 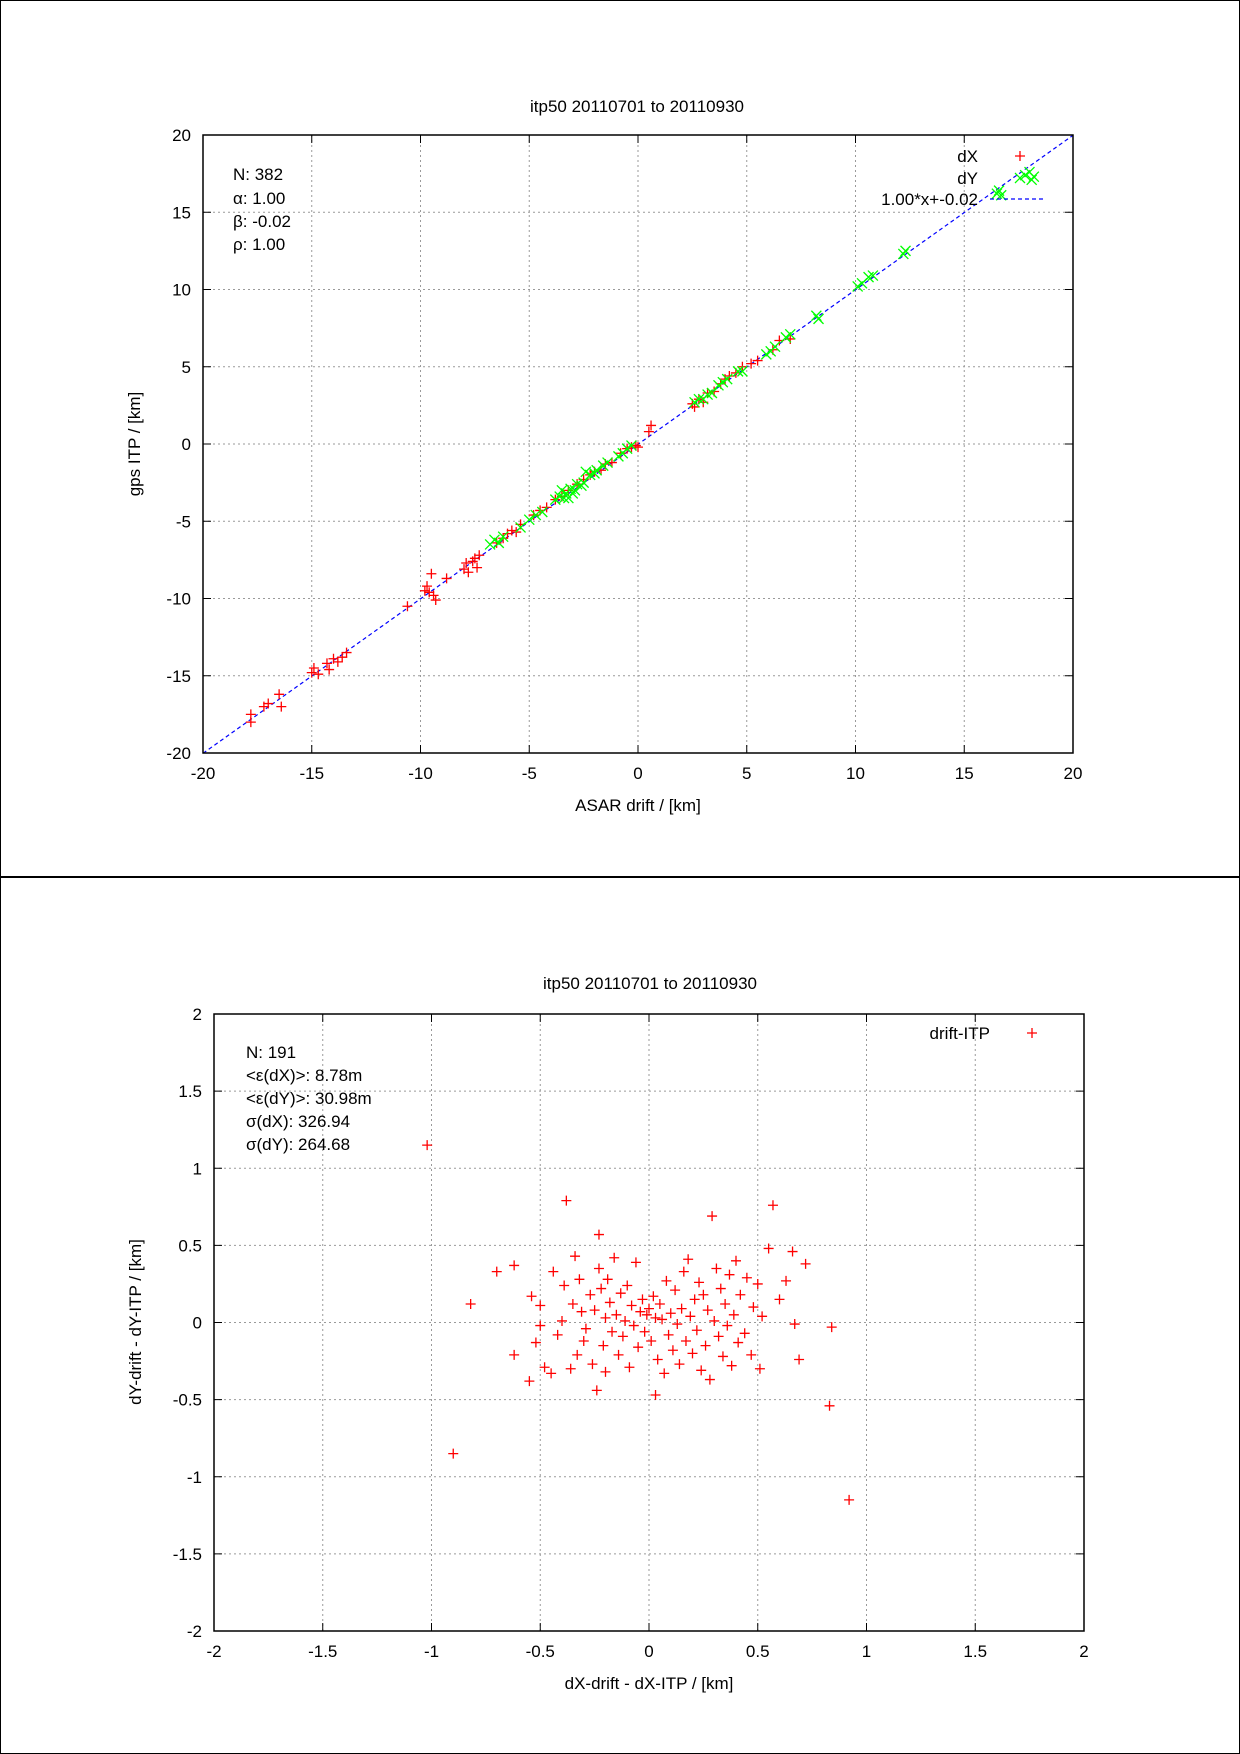 I want to click on x-tick-label: 20, so click(x=1073, y=773).